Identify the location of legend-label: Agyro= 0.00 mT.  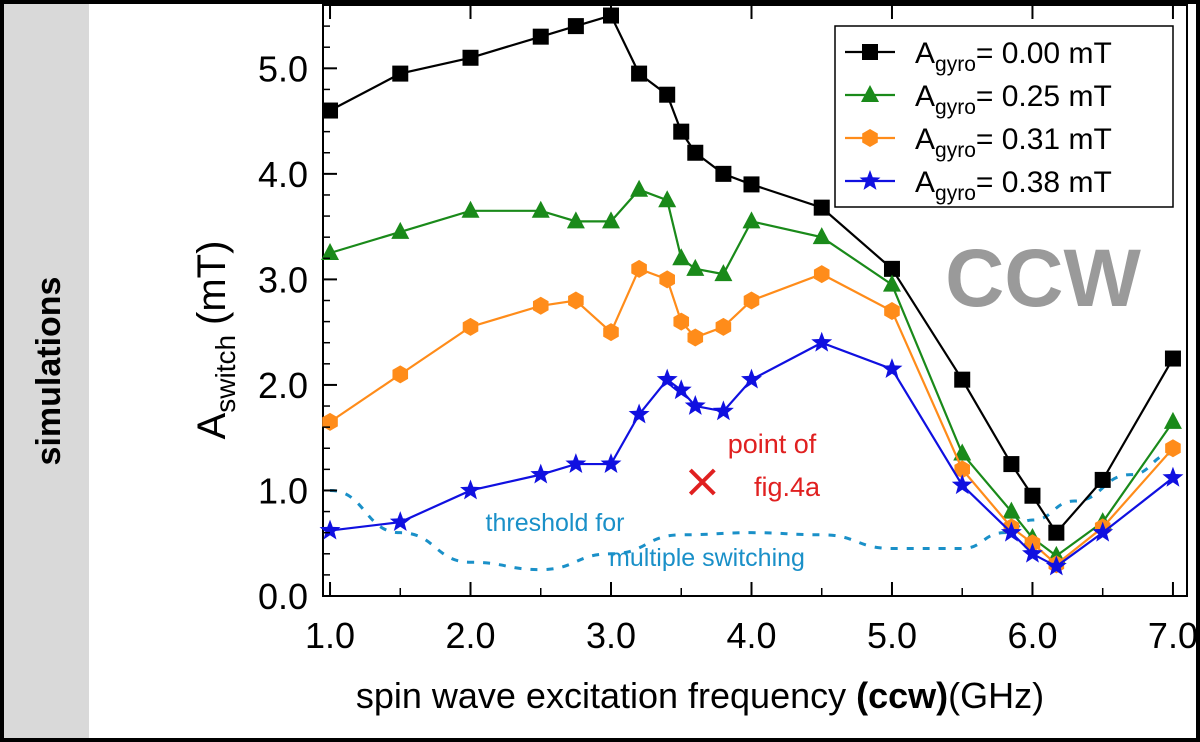
(1013, 56).